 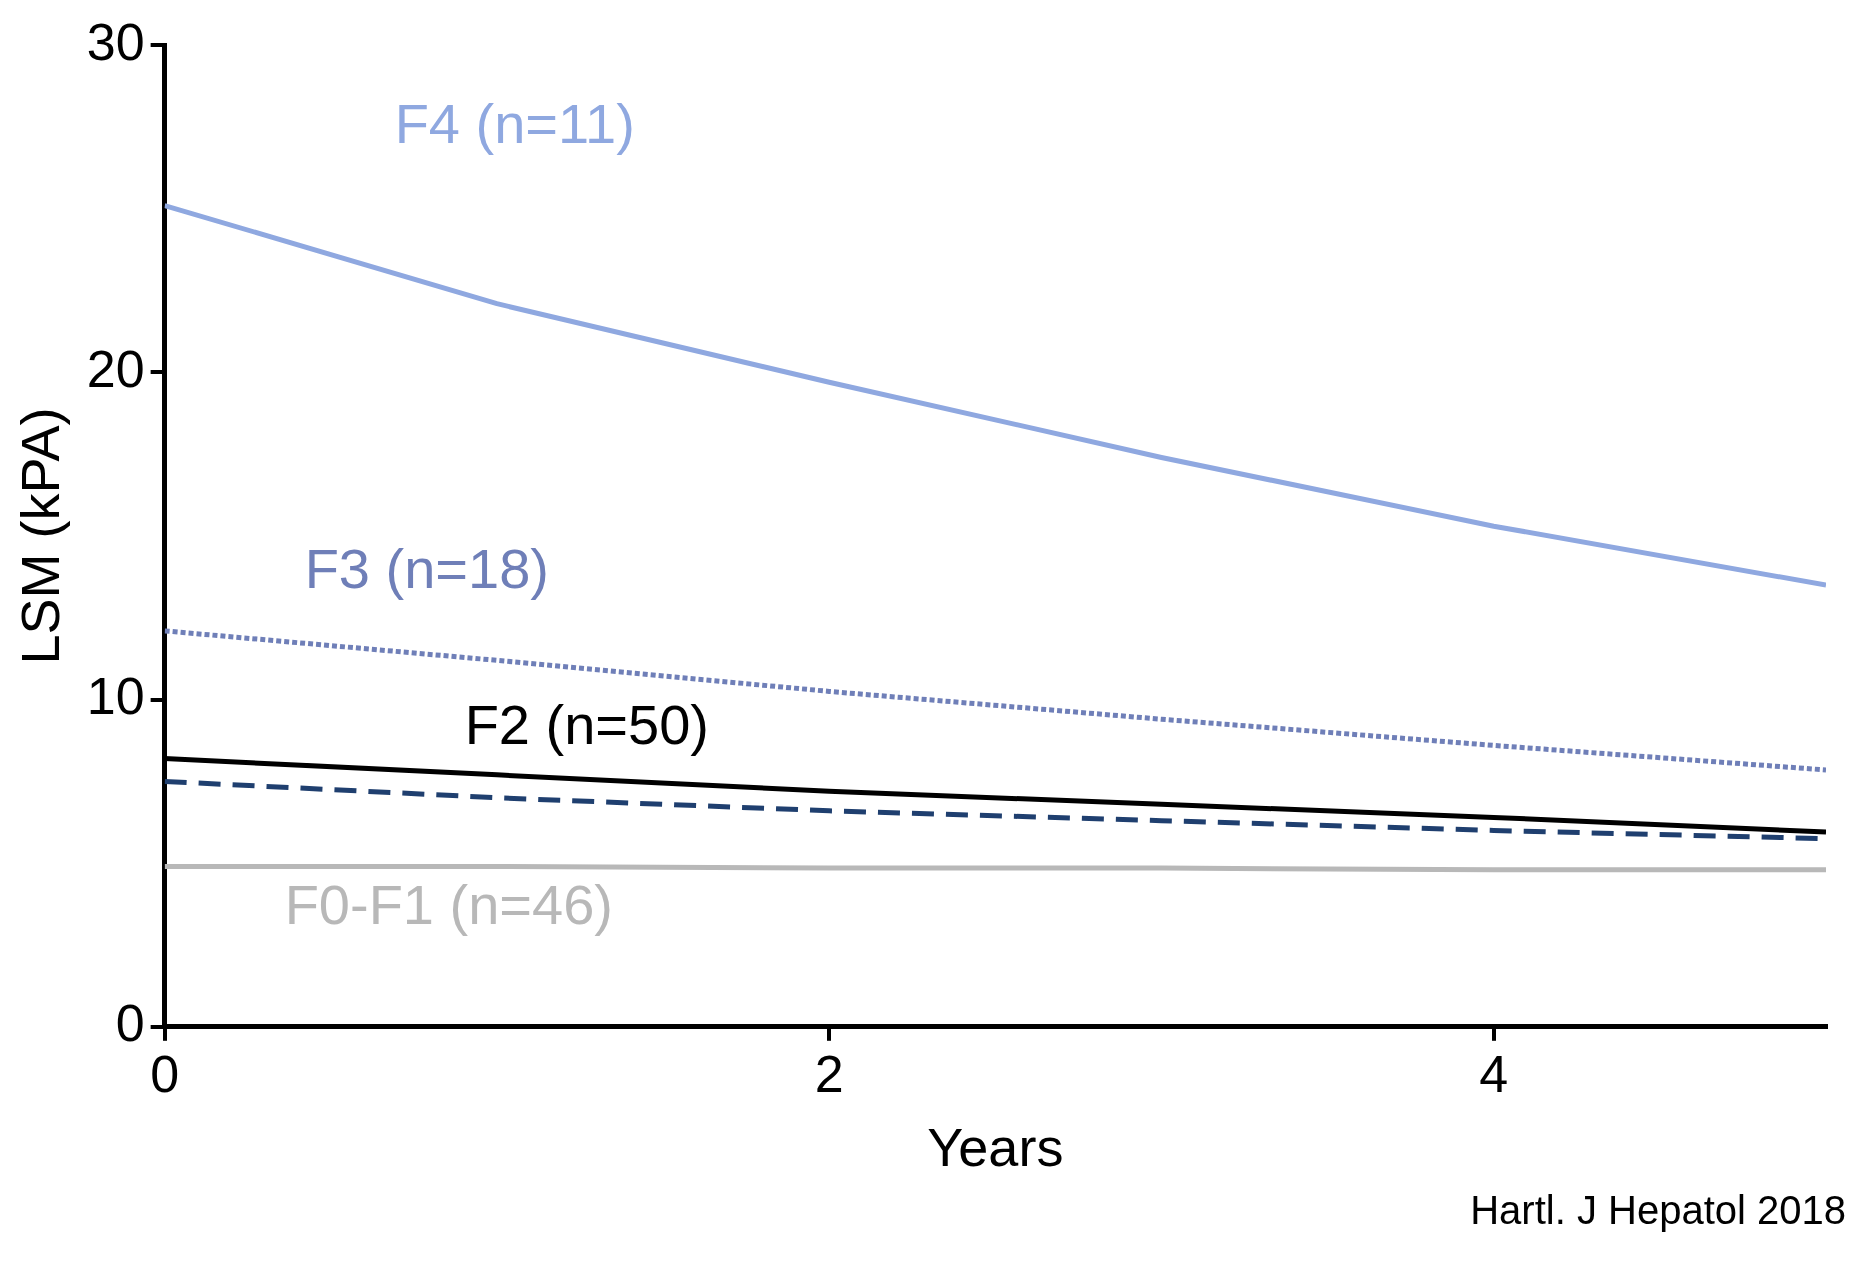 I want to click on x-tick-label: 4, so click(x=1494, y=1074).